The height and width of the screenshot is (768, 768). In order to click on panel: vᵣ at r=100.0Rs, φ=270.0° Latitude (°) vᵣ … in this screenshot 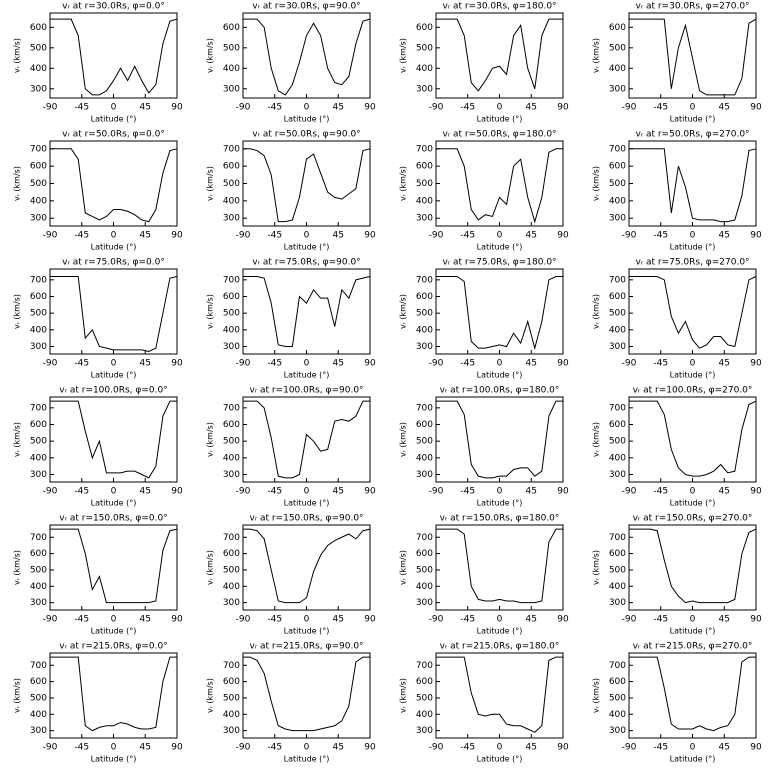, I will do `click(677, 447)`.